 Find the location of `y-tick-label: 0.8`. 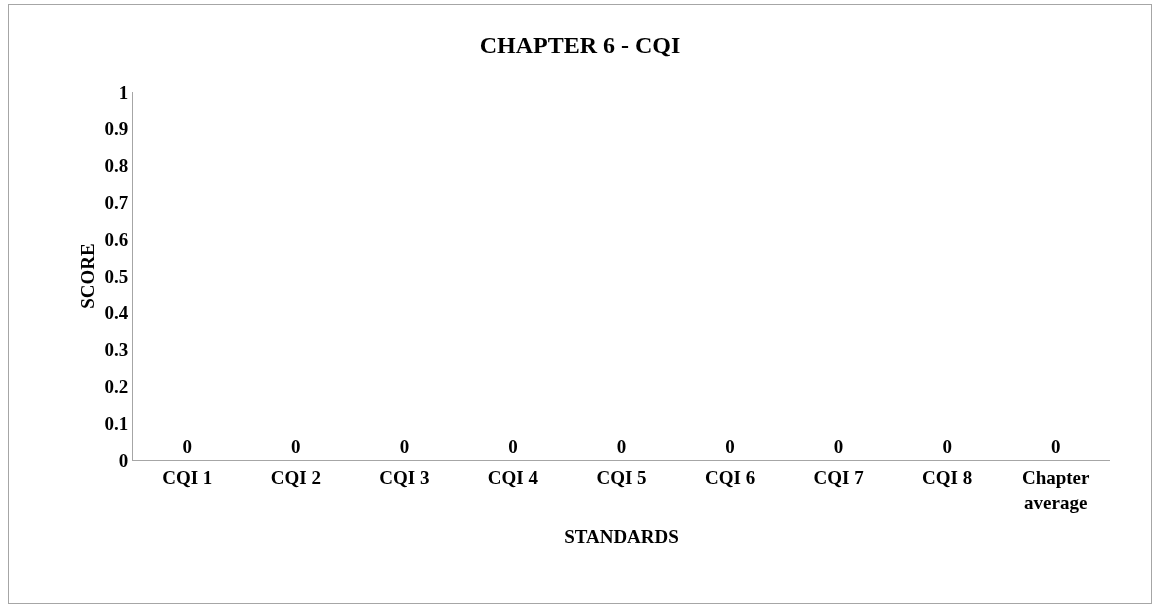

y-tick-label: 0.8 is located at coordinates (116, 166).